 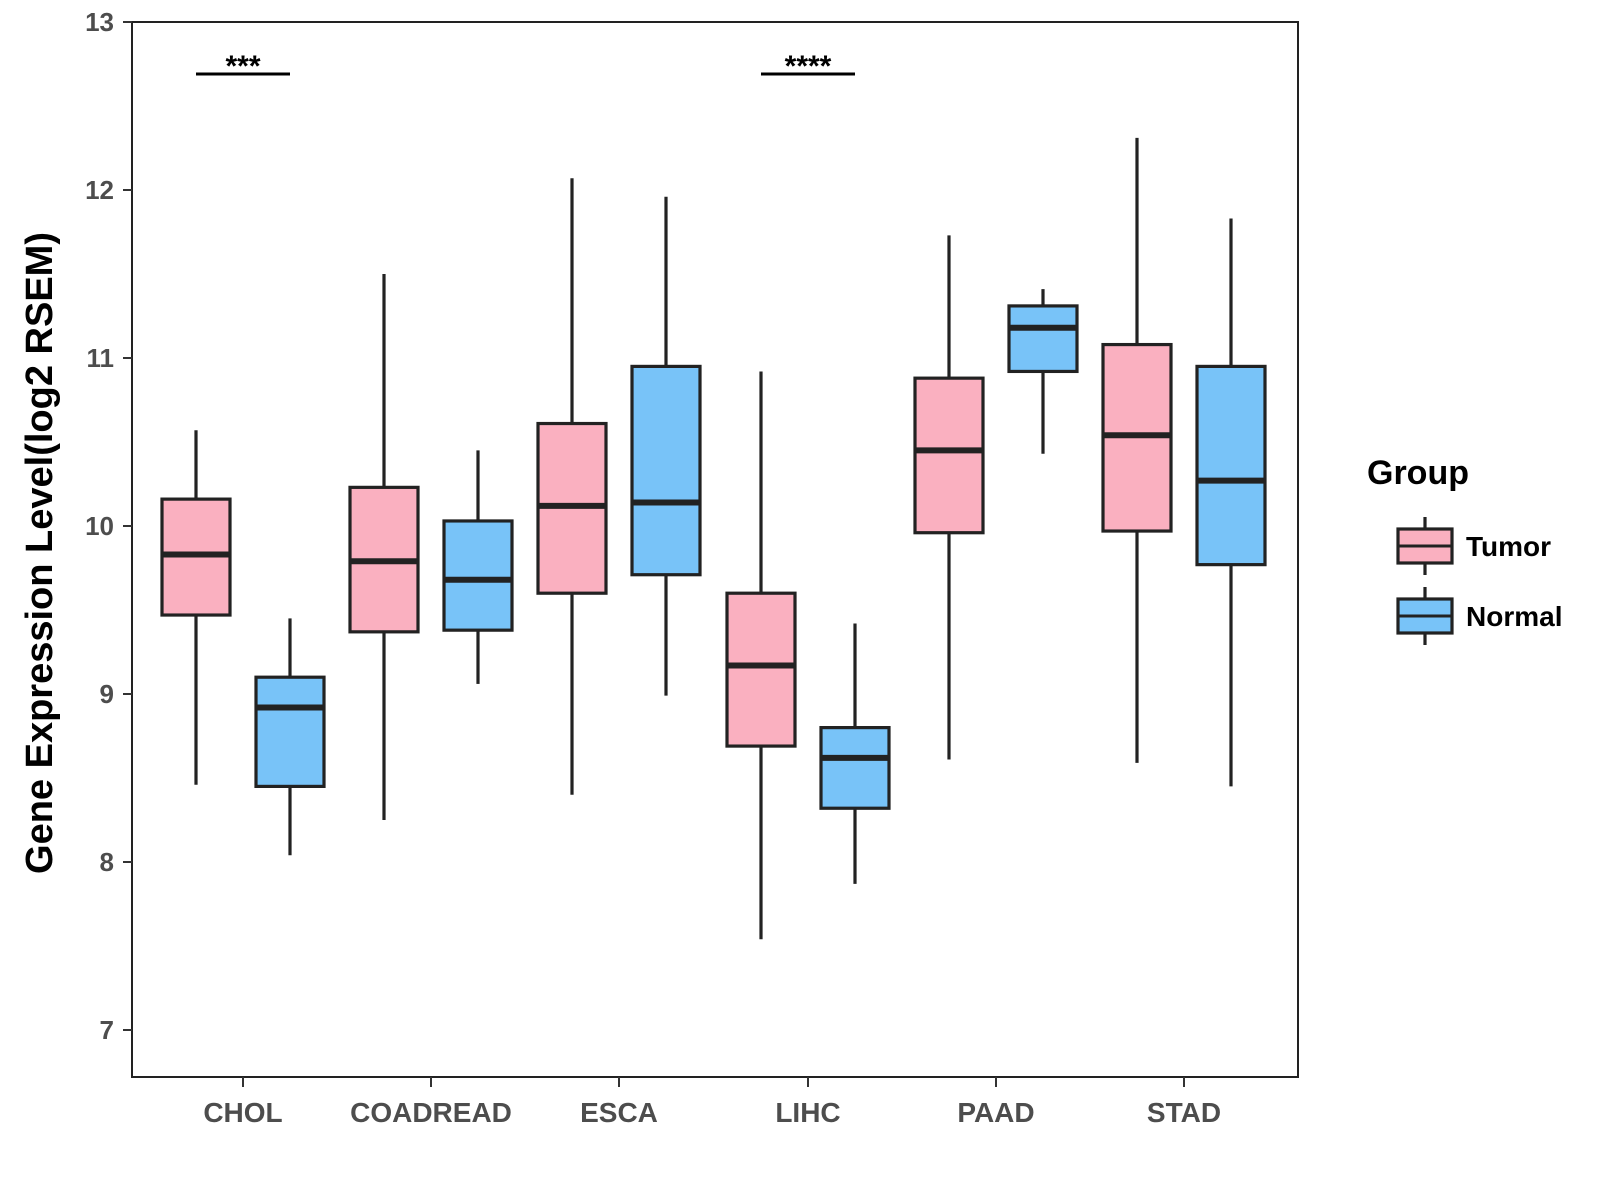 What do you see at coordinates (807, 1112) in the screenshot?
I see `x-tick-label-lihc: LIHC` at bounding box center [807, 1112].